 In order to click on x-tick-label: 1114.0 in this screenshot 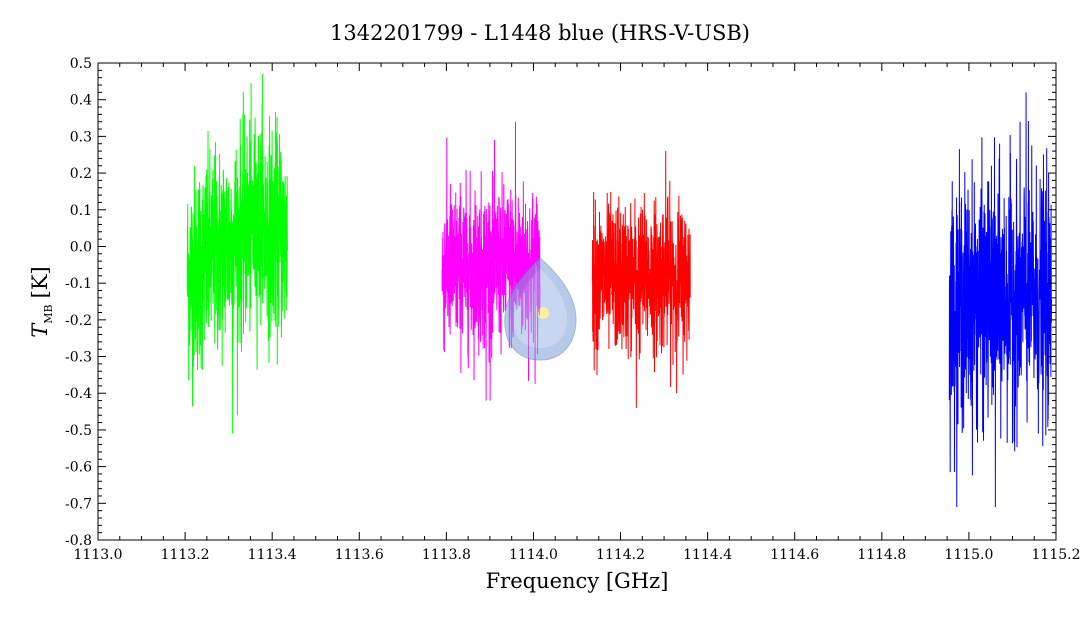, I will do `click(533, 555)`.